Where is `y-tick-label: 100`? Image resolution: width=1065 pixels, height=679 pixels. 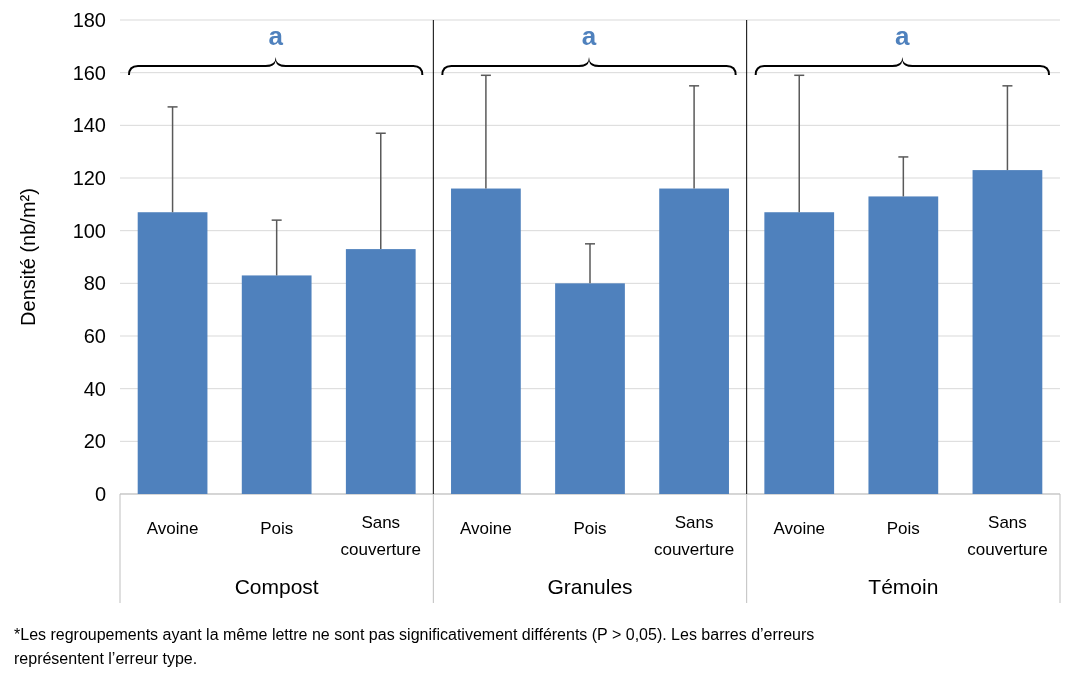 y-tick-label: 100 is located at coordinates (89, 230).